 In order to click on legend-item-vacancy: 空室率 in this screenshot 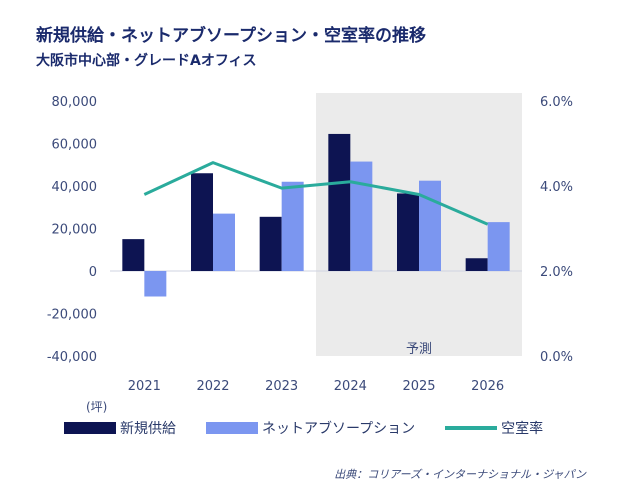, I will do `click(494, 428)`.